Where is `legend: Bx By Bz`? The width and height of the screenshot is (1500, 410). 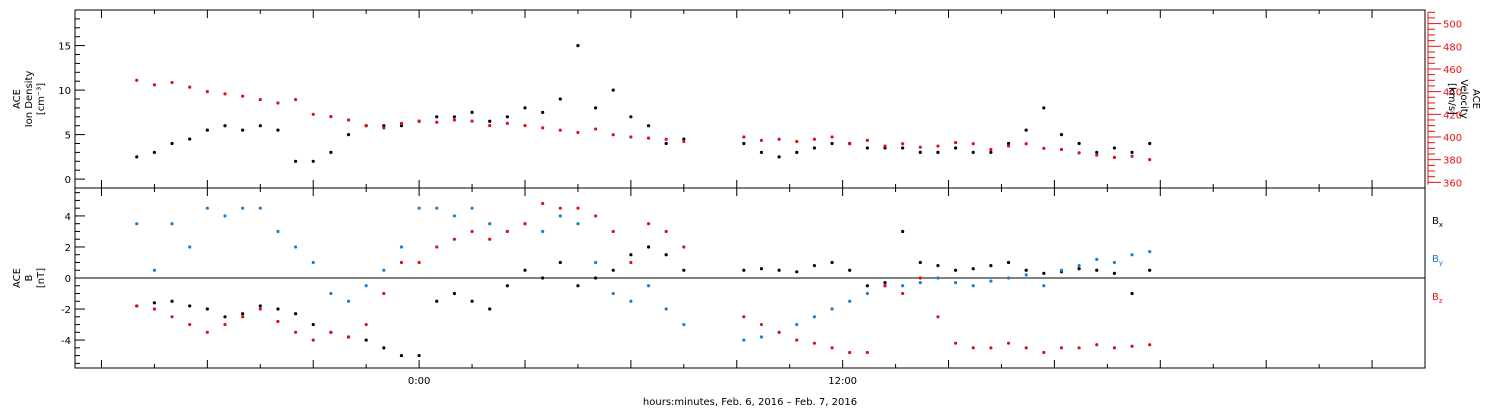
legend: Bx By Bz is located at coordinates (1437, 260).